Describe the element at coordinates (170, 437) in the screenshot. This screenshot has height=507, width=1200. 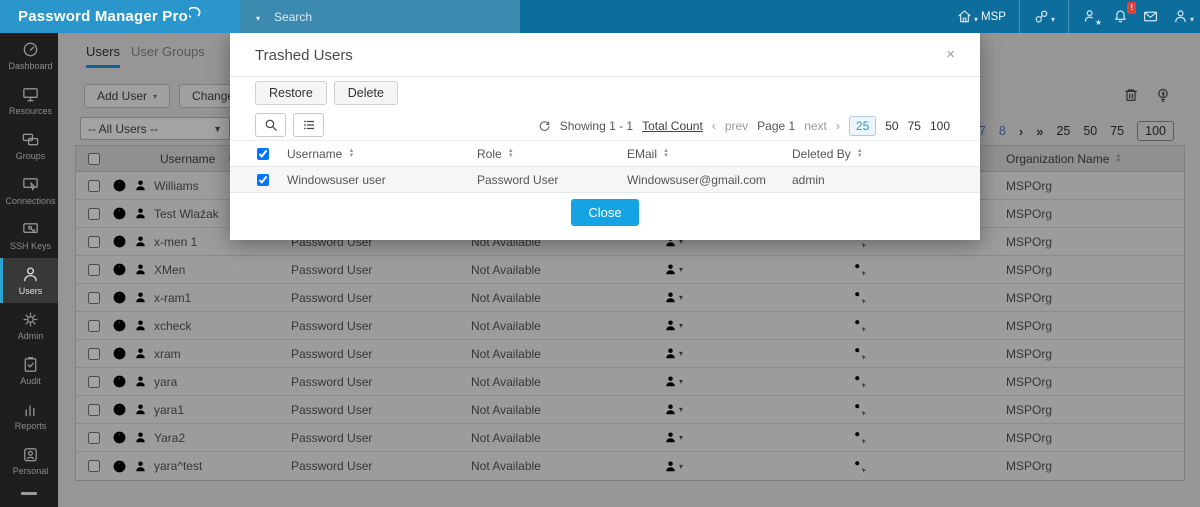
I see `username: Yara2` at that location.